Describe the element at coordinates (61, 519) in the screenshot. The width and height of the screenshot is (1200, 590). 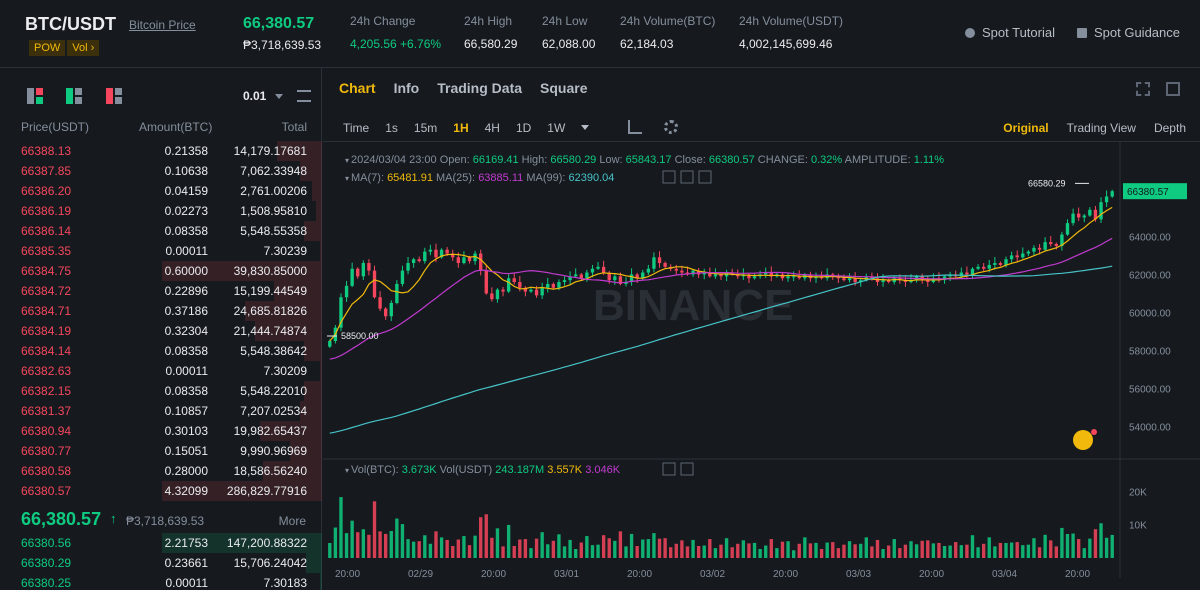
I see `mid-price: 66,380.57` at that location.